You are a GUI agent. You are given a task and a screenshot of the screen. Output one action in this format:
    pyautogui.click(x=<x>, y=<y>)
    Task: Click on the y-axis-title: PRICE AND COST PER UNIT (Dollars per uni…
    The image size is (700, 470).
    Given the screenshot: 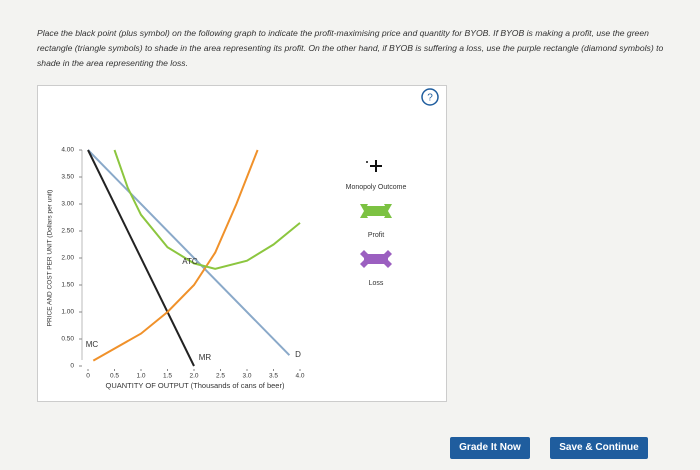 What is the action you would take?
    pyautogui.click(x=50, y=258)
    